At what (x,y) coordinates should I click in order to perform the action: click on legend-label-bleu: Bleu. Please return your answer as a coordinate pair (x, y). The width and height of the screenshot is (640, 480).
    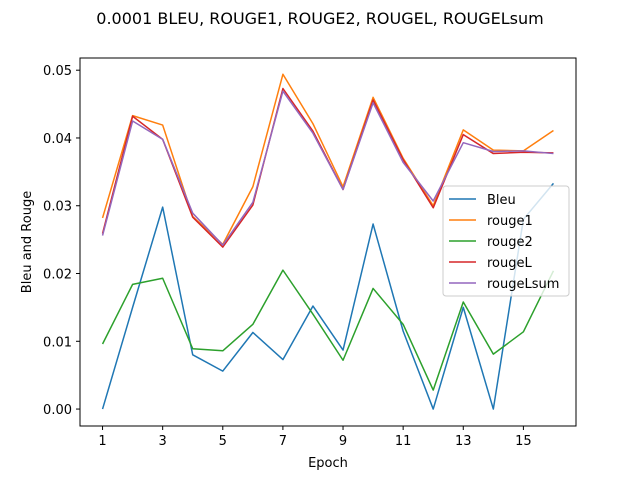
    Looking at the image, I should click on (501, 200).